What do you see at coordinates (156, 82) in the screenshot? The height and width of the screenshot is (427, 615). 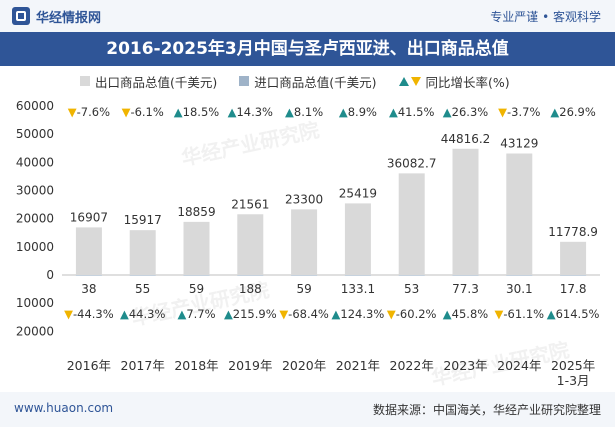 I see `legend-export-label: 出口商品总值(千美元)` at bounding box center [156, 82].